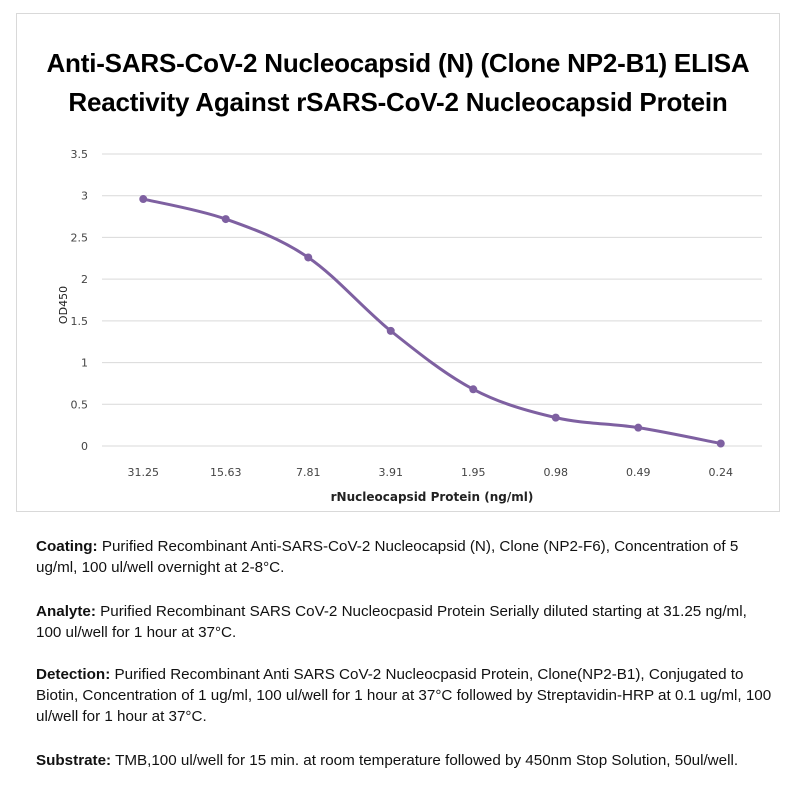 The image size is (810, 810). Describe the element at coordinates (80, 321) in the screenshot. I see `y-tick-label: 1.5` at that location.